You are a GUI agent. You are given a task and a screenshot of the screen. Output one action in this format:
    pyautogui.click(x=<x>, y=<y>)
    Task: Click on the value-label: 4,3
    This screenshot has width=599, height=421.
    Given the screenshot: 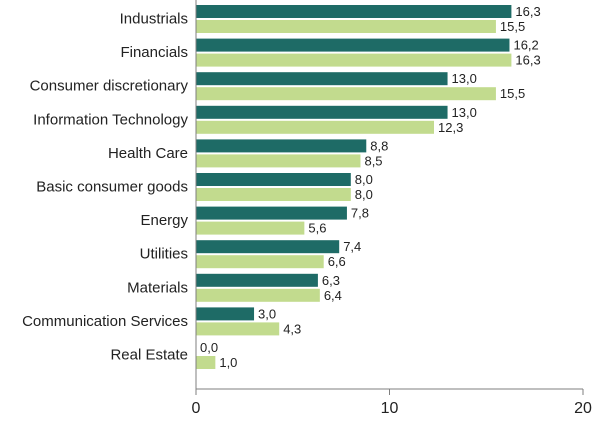 What is the action you would take?
    pyautogui.click(x=292, y=328)
    